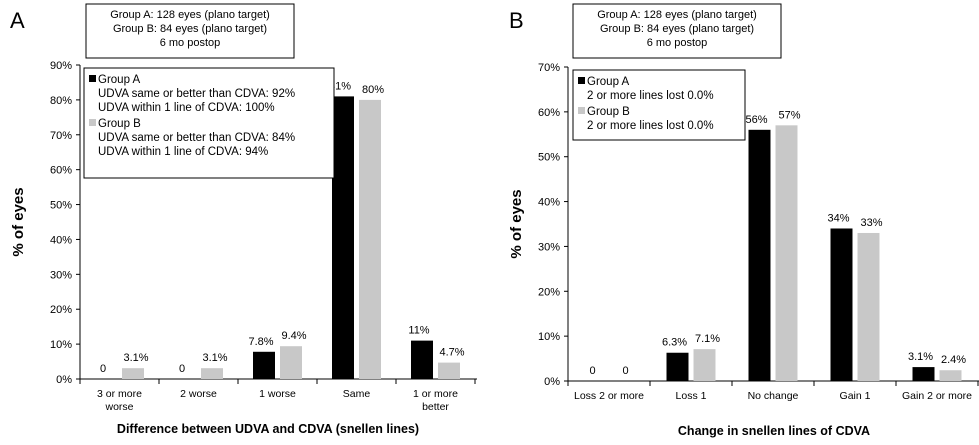  I want to click on x-axis-title: Change in snellen lines of CDVA, so click(774, 431).